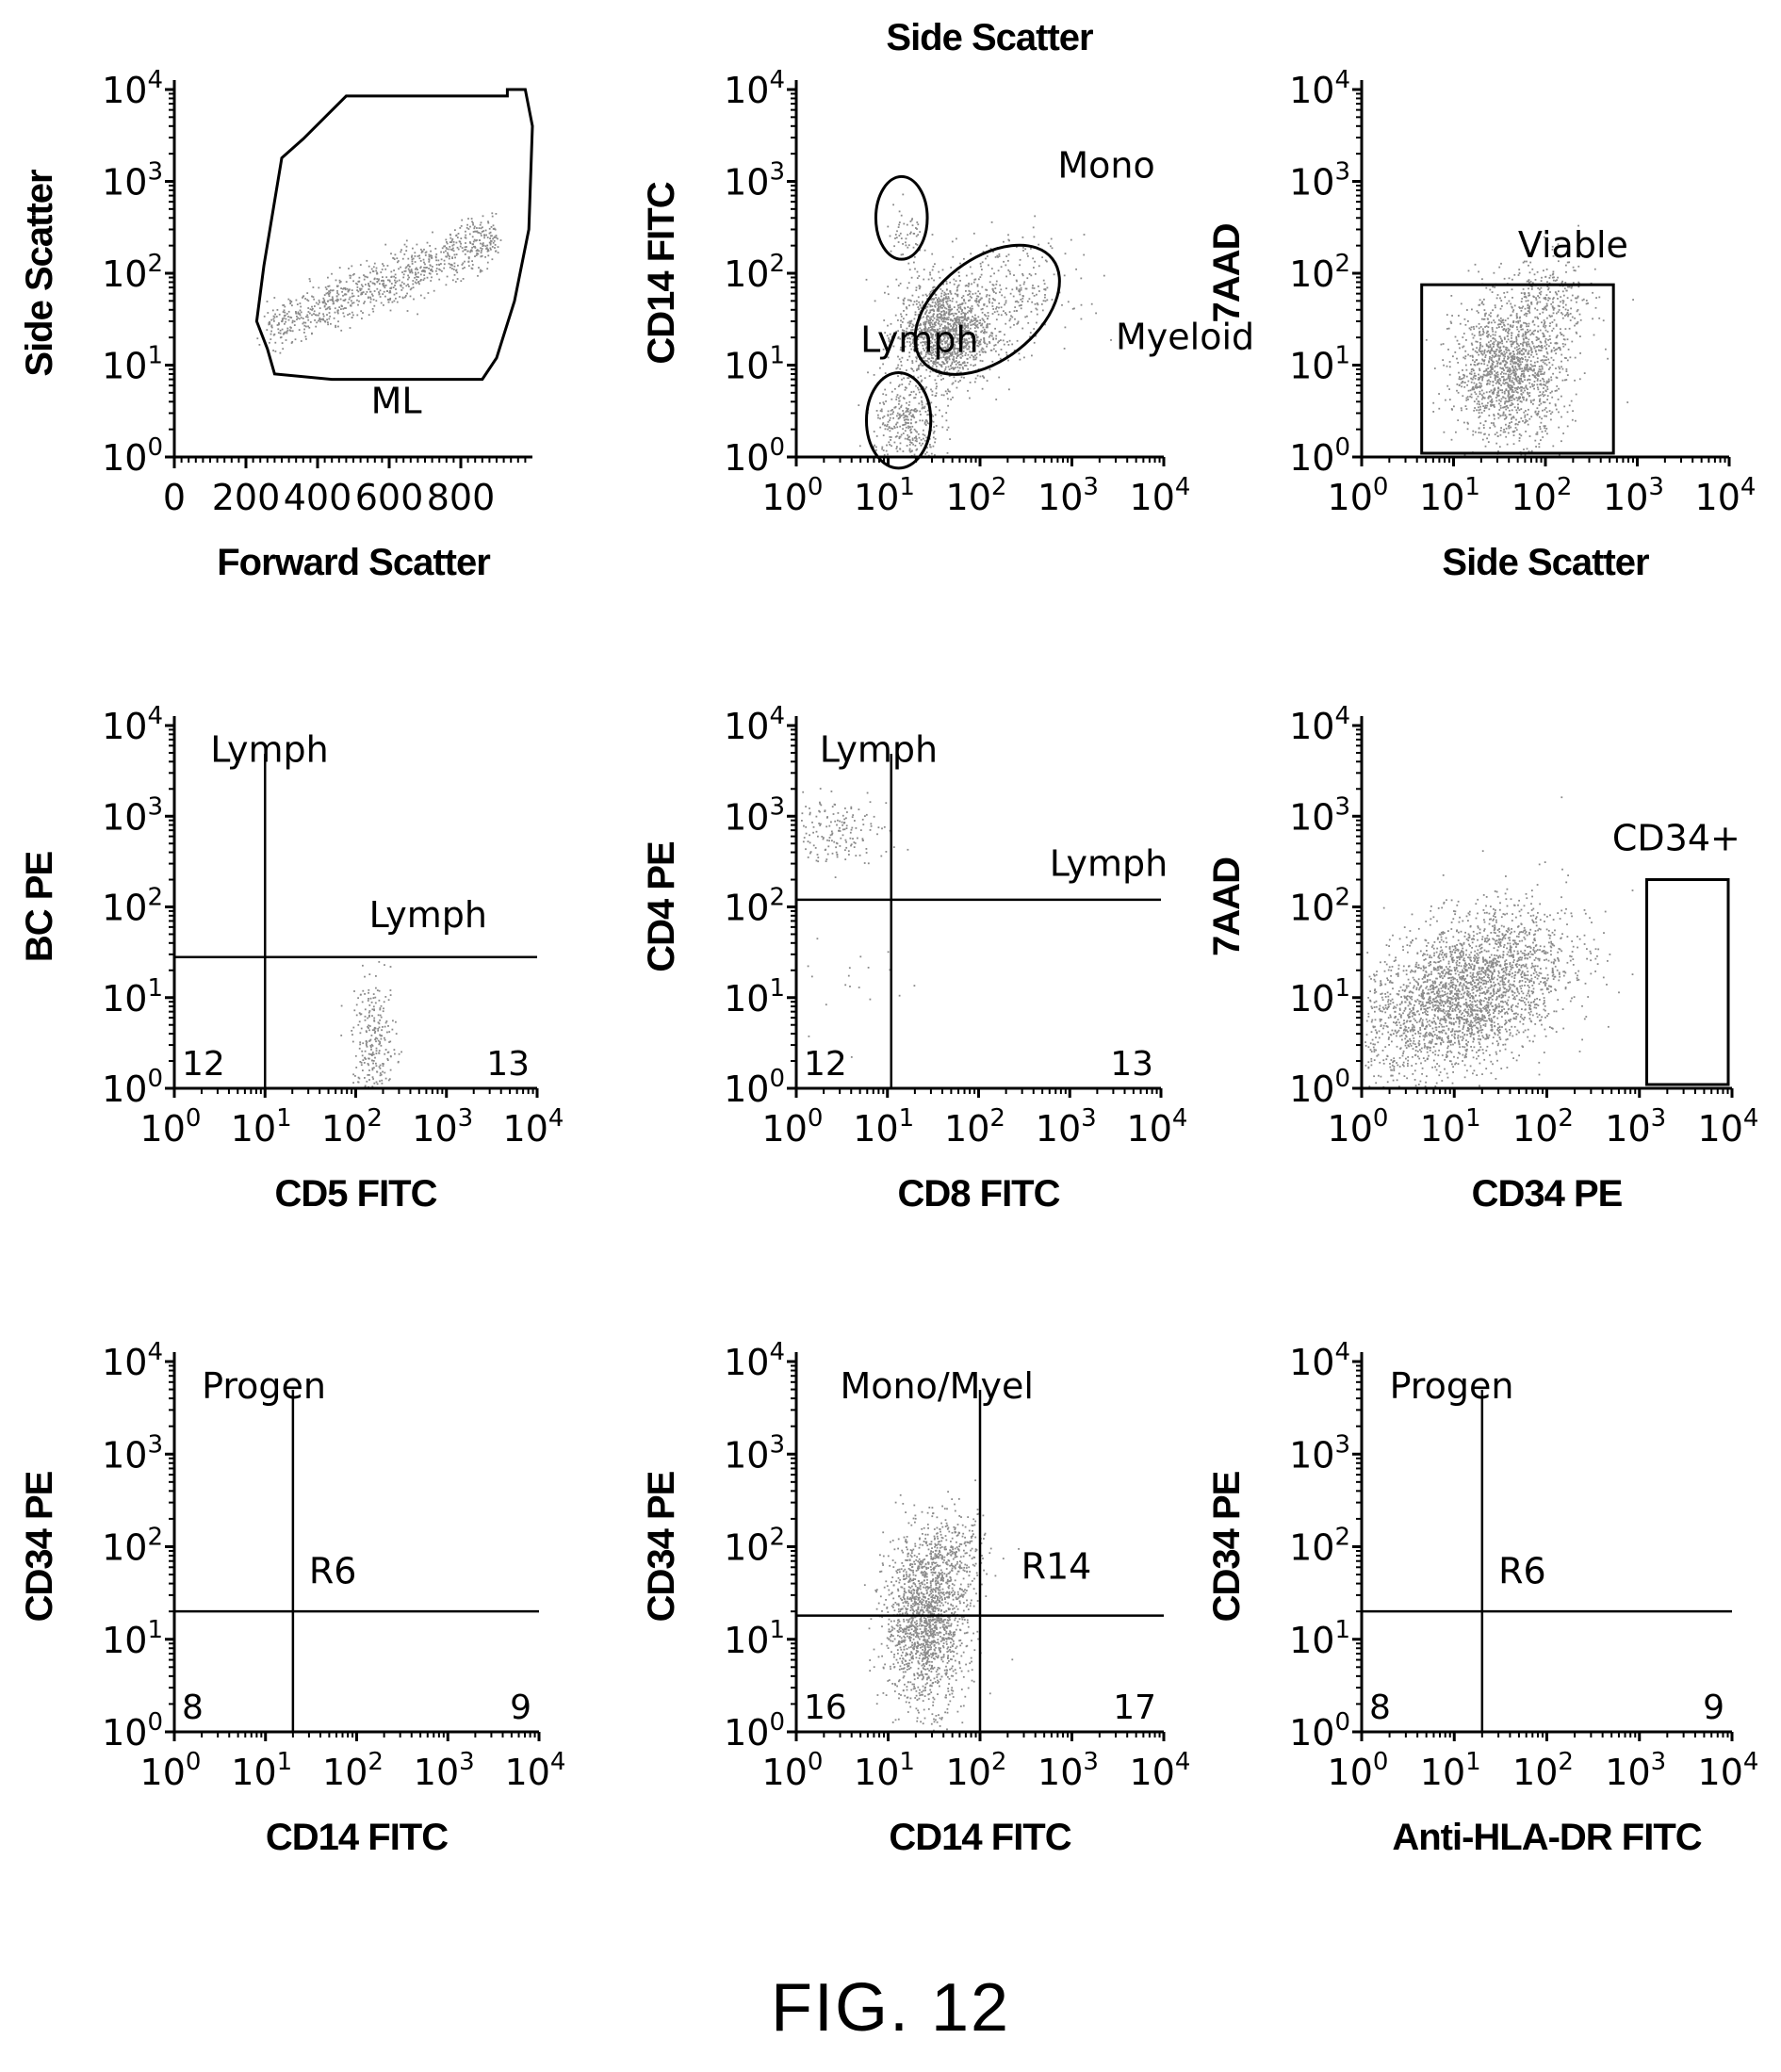  I want to click on y-tick-label: 103, so click(1320, 181).